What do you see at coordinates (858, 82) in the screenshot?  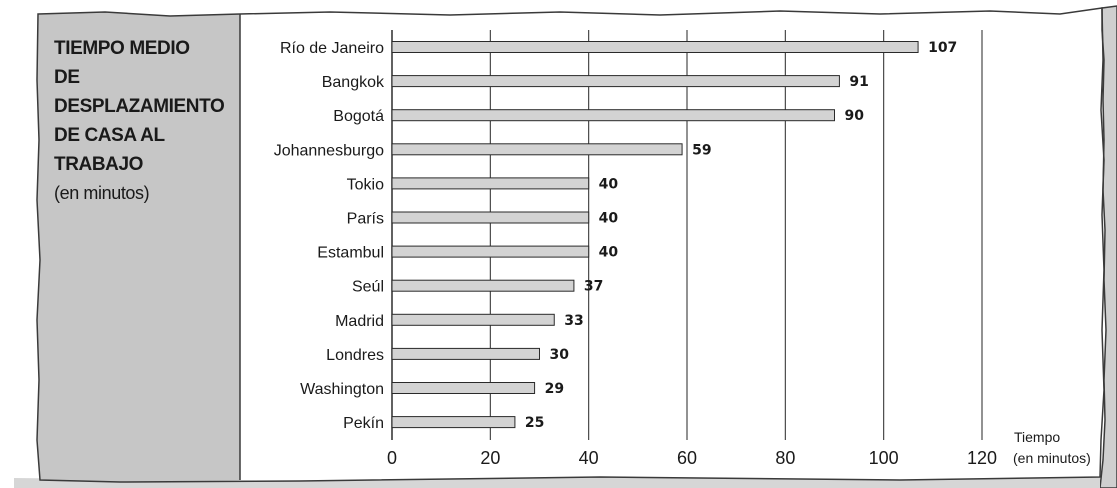 I see `value-label: 91` at bounding box center [858, 82].